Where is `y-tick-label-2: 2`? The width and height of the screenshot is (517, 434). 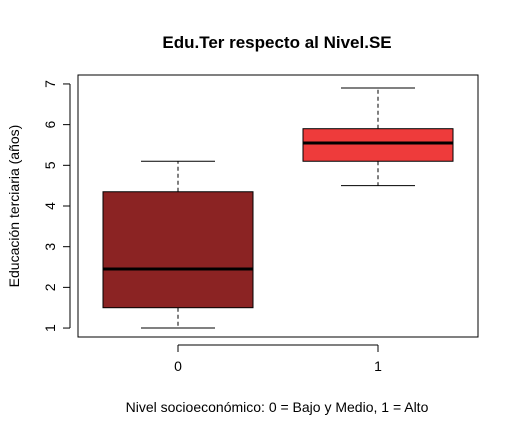 y-tick-label-2: 2 is located at coordinates (50, 287).